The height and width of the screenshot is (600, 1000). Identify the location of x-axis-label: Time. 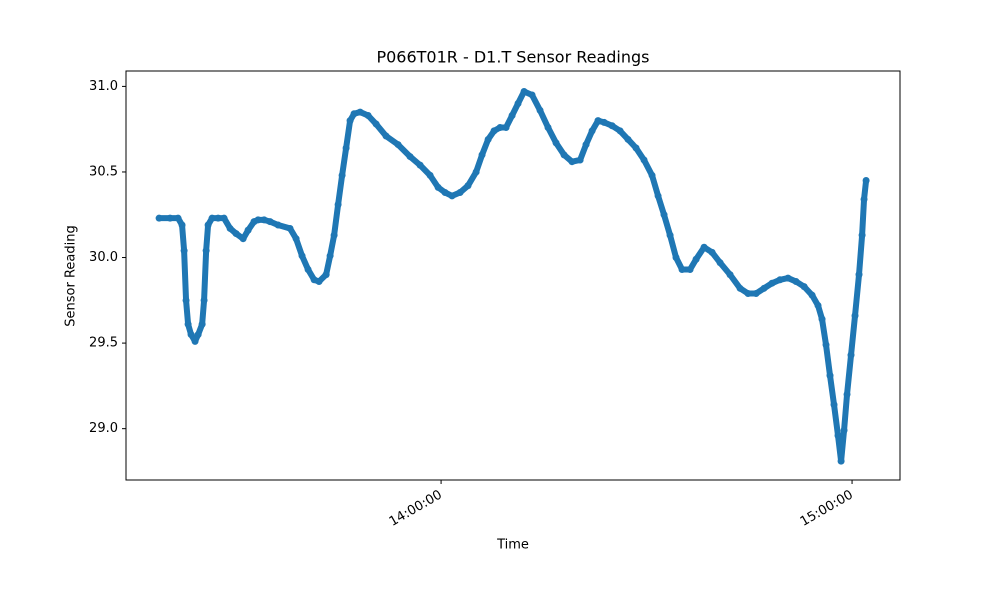
(512, 545).